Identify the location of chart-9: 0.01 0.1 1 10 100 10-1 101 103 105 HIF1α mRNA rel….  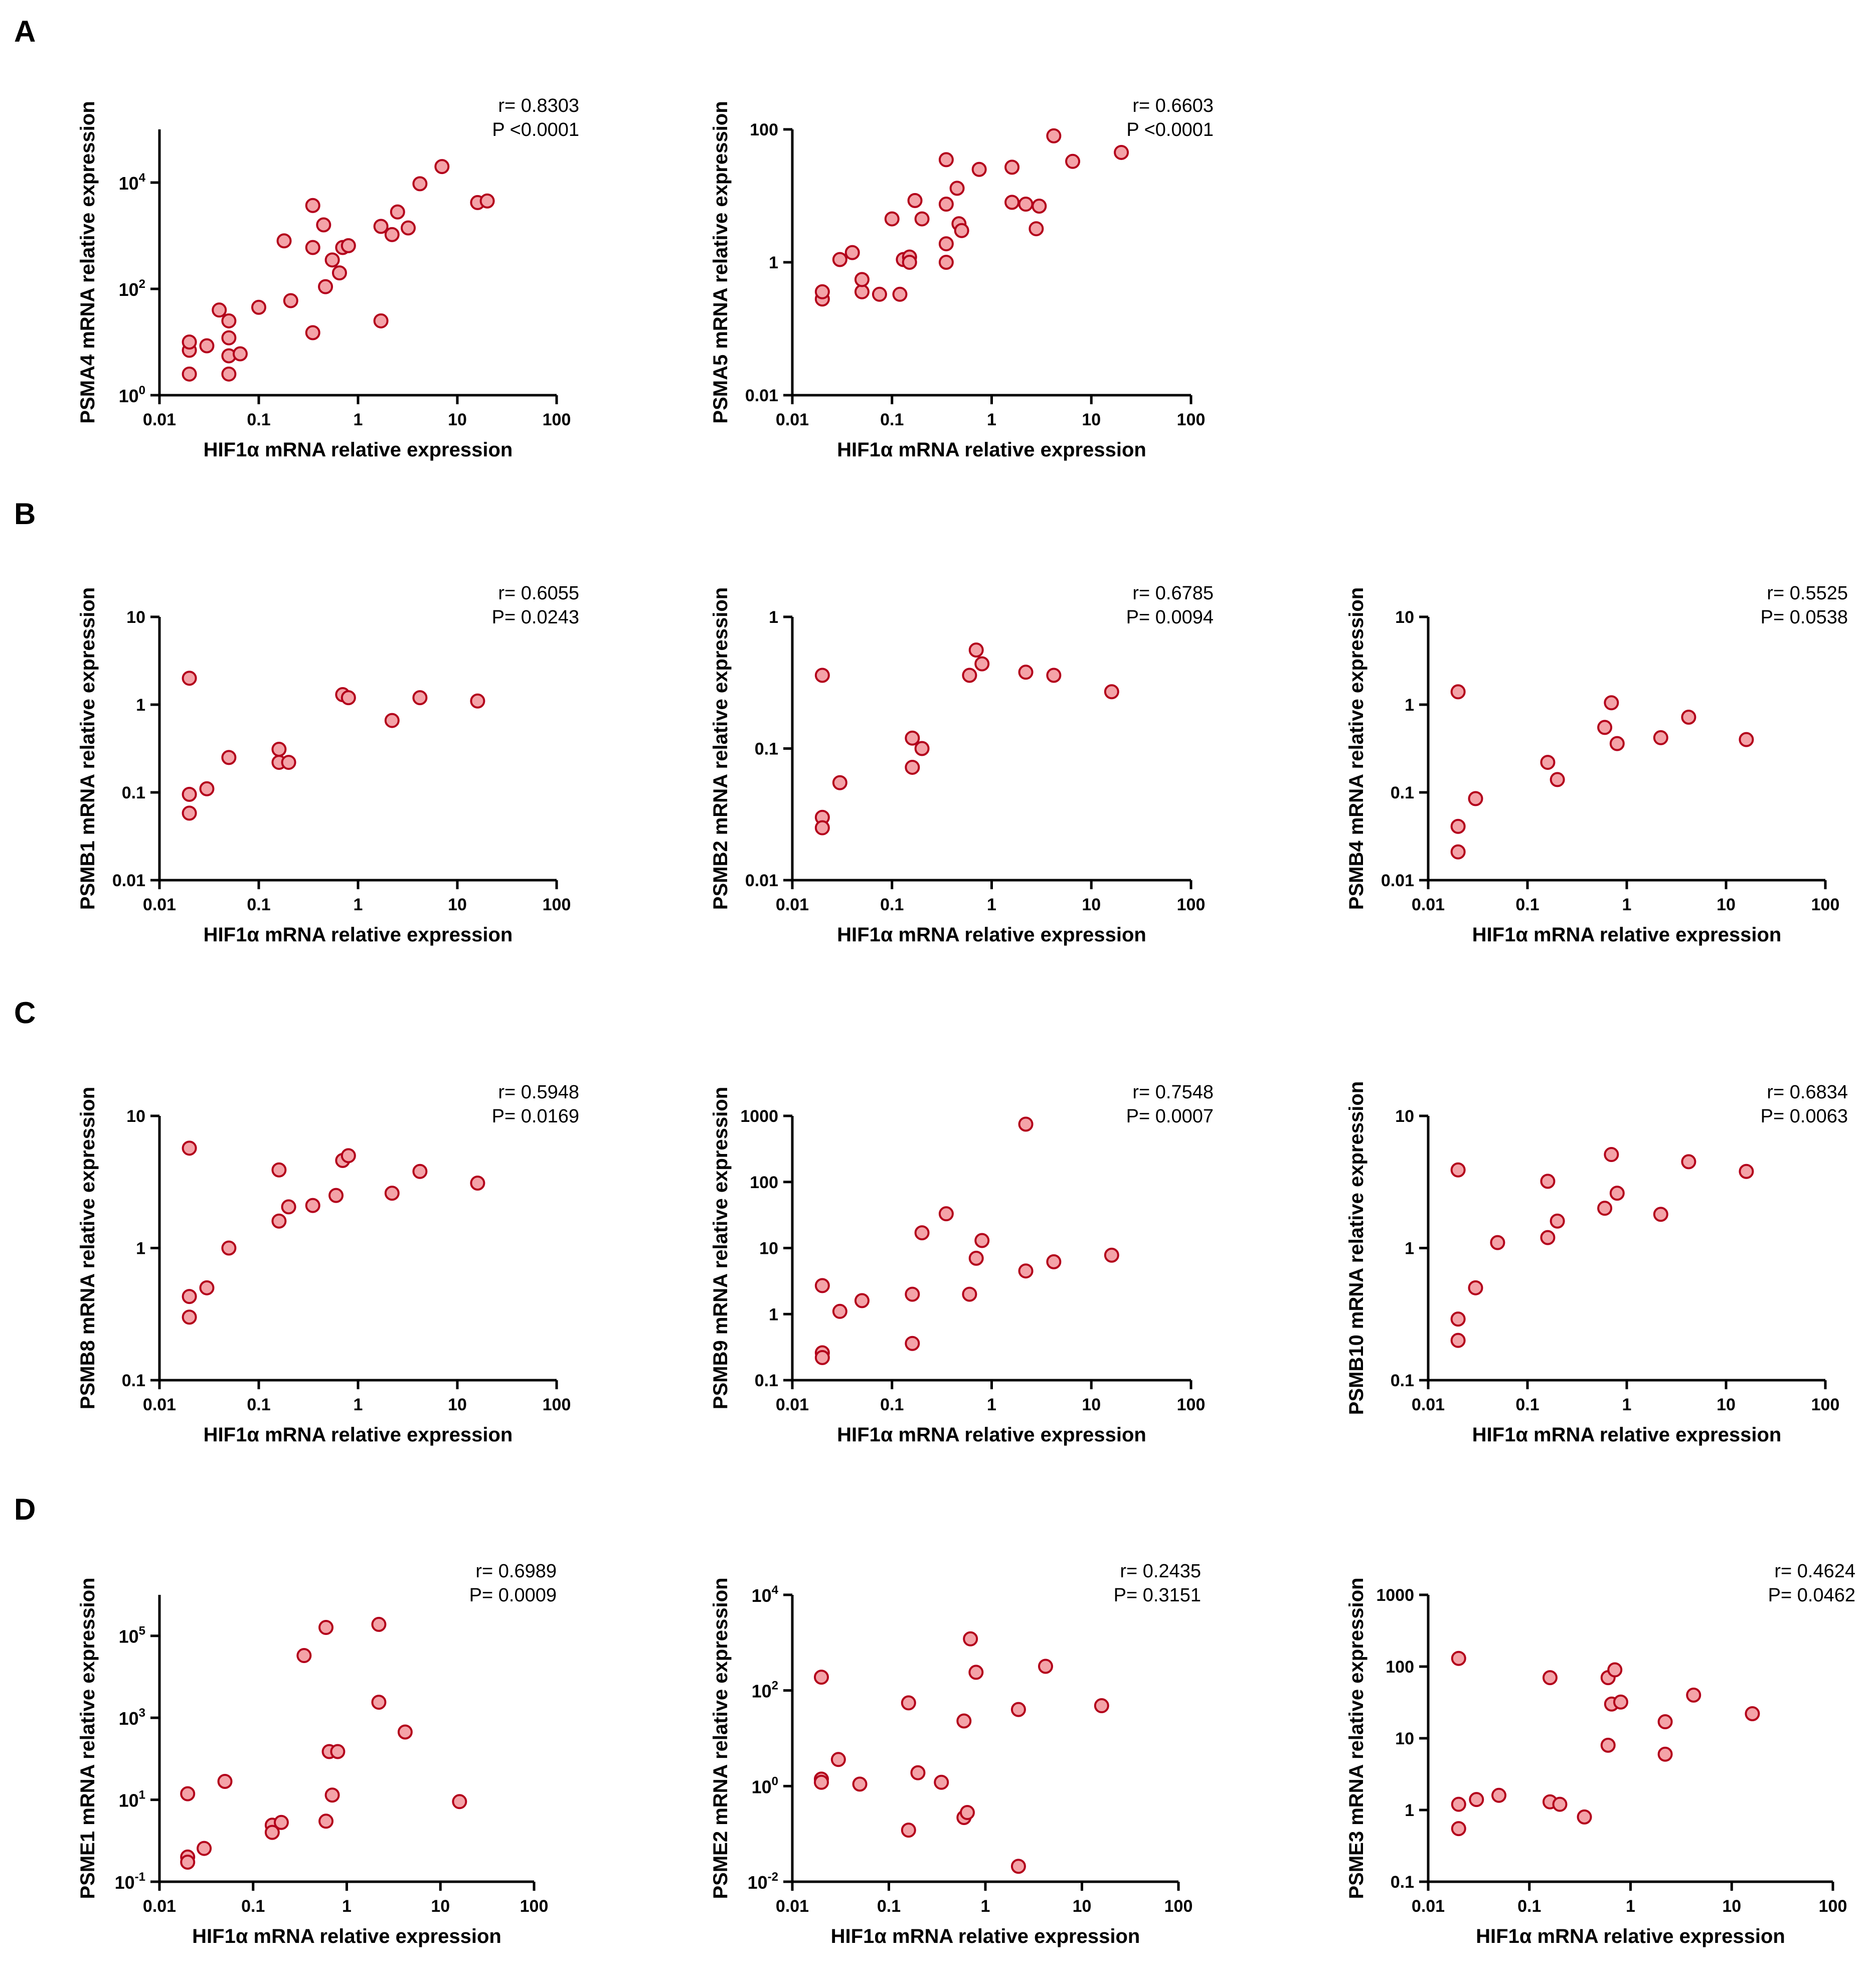
(317, 1754).